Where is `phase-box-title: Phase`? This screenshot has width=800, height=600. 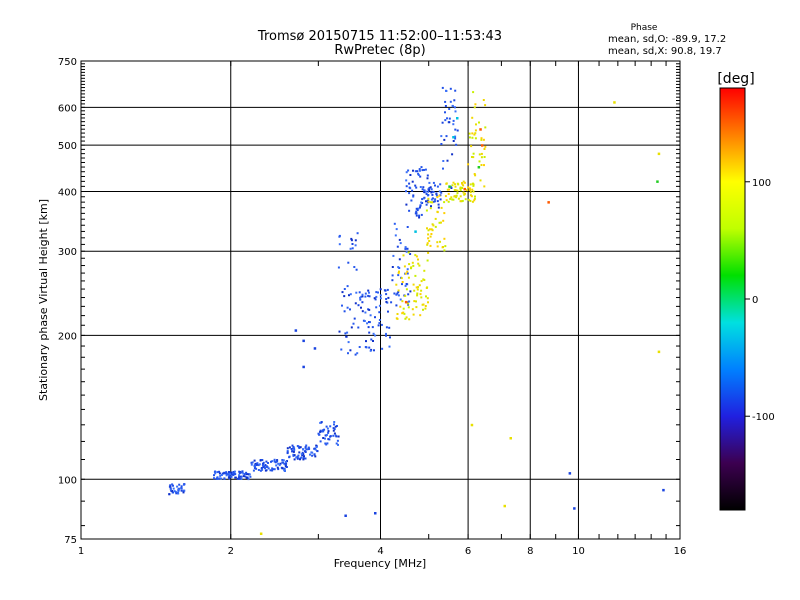
phase-box-title: Phase is located at coordinates (644, 28).